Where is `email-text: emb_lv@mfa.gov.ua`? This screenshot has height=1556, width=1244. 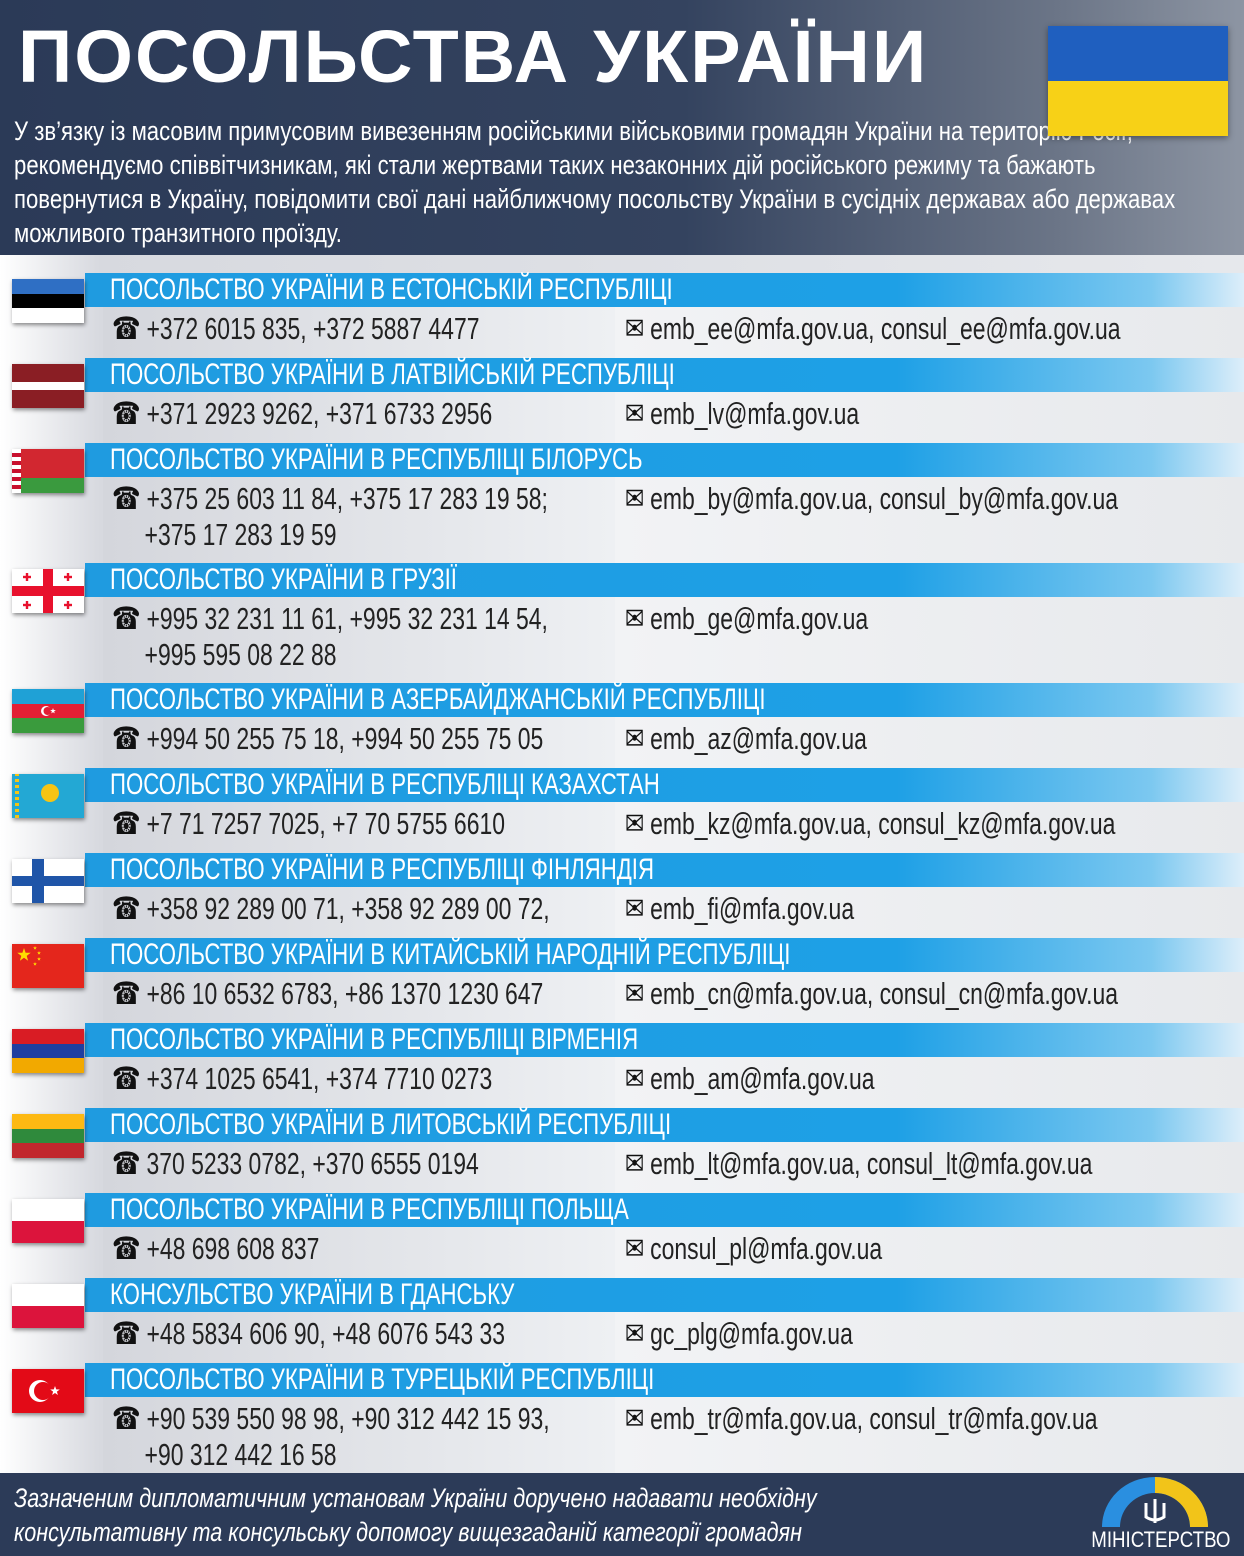 email-text: emb_lv@mfa.gov.ua is located at coordinates (755, 413).